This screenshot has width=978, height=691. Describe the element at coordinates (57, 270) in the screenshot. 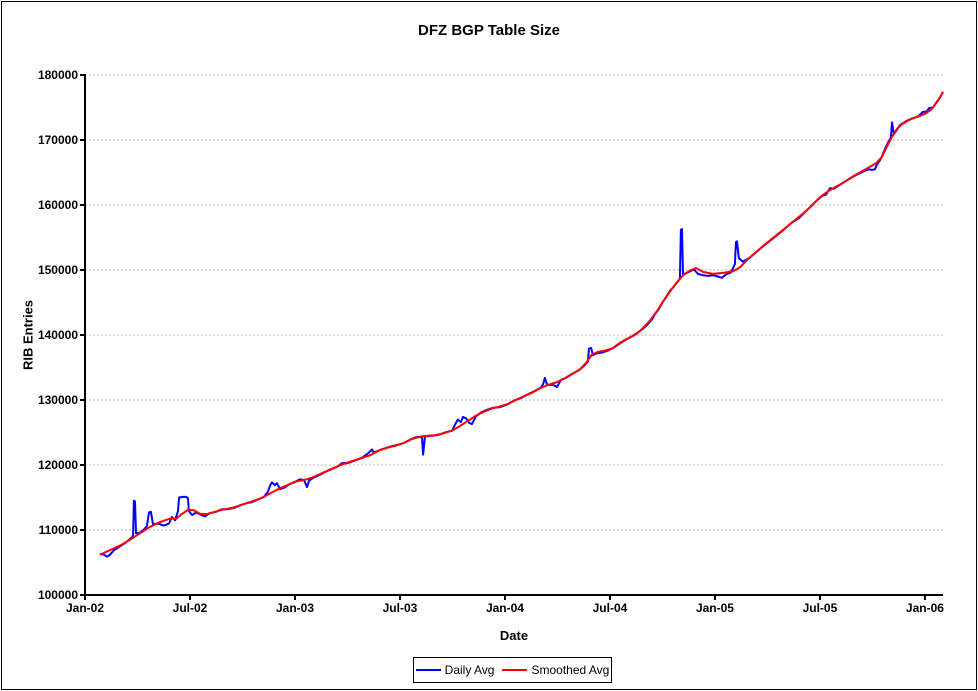

I see `y-tick-label: 150000` at that location.